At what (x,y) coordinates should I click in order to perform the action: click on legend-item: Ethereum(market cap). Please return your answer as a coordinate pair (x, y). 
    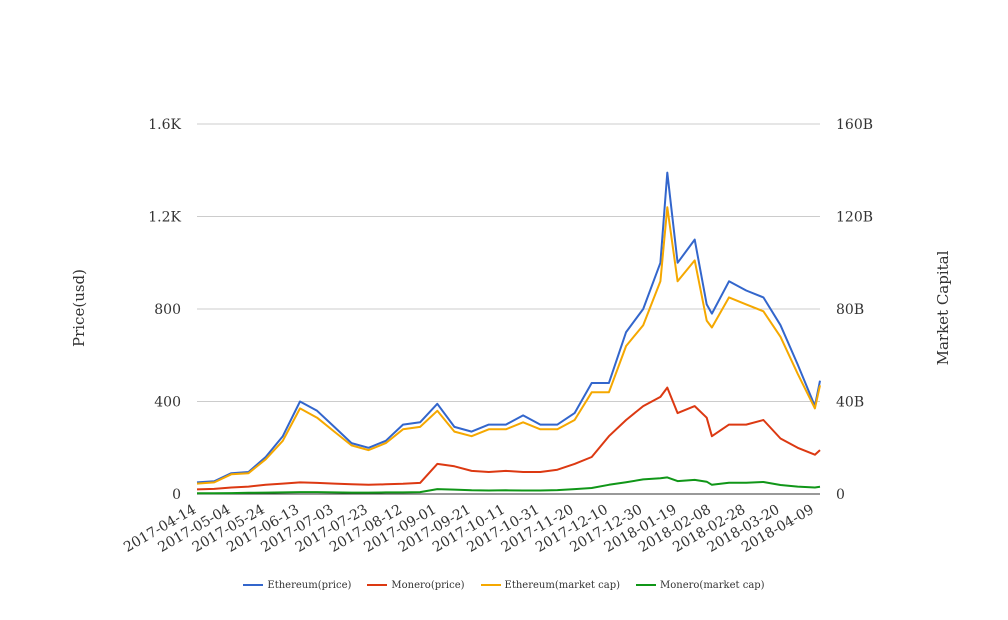
    Looking at the image, I should click on (550, 585).